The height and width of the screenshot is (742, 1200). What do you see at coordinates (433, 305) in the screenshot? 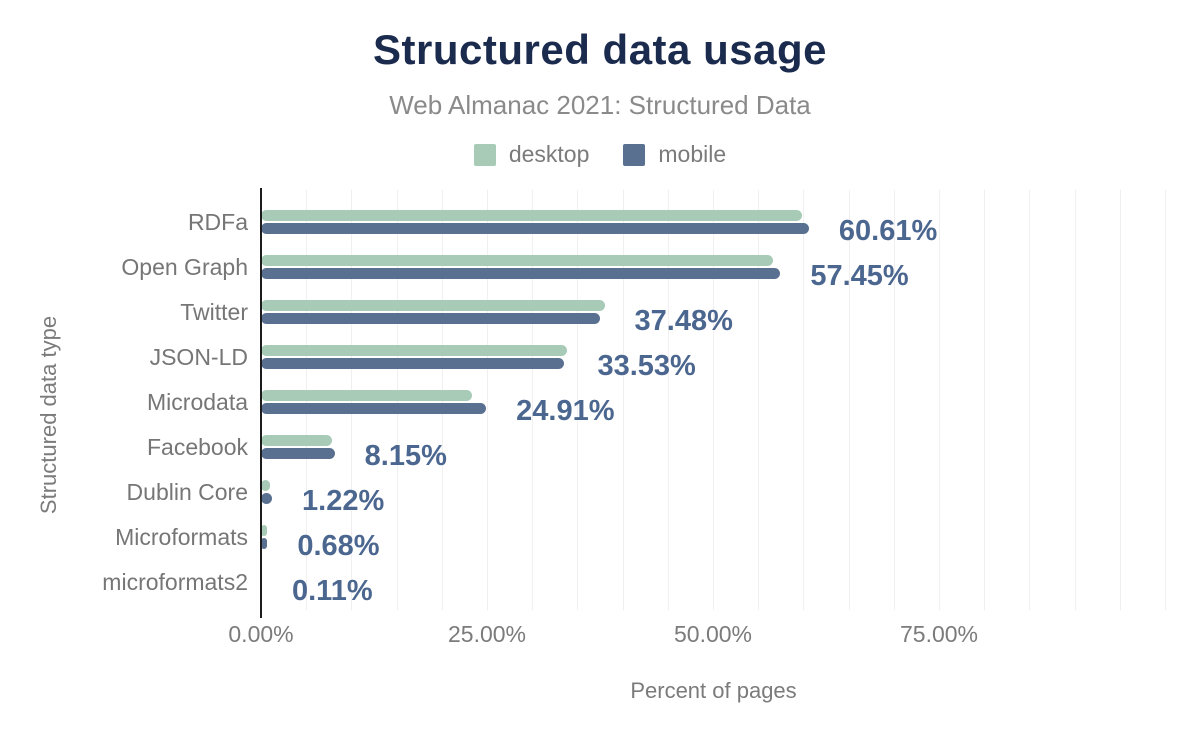
I see `bar-desktop-twitter` at bounding box center [433, 305].